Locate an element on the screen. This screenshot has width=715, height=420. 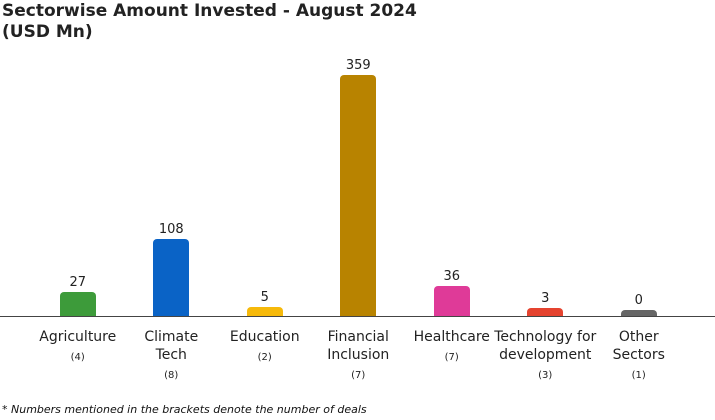
value-label: 5 is located at coordinates (264, 297).